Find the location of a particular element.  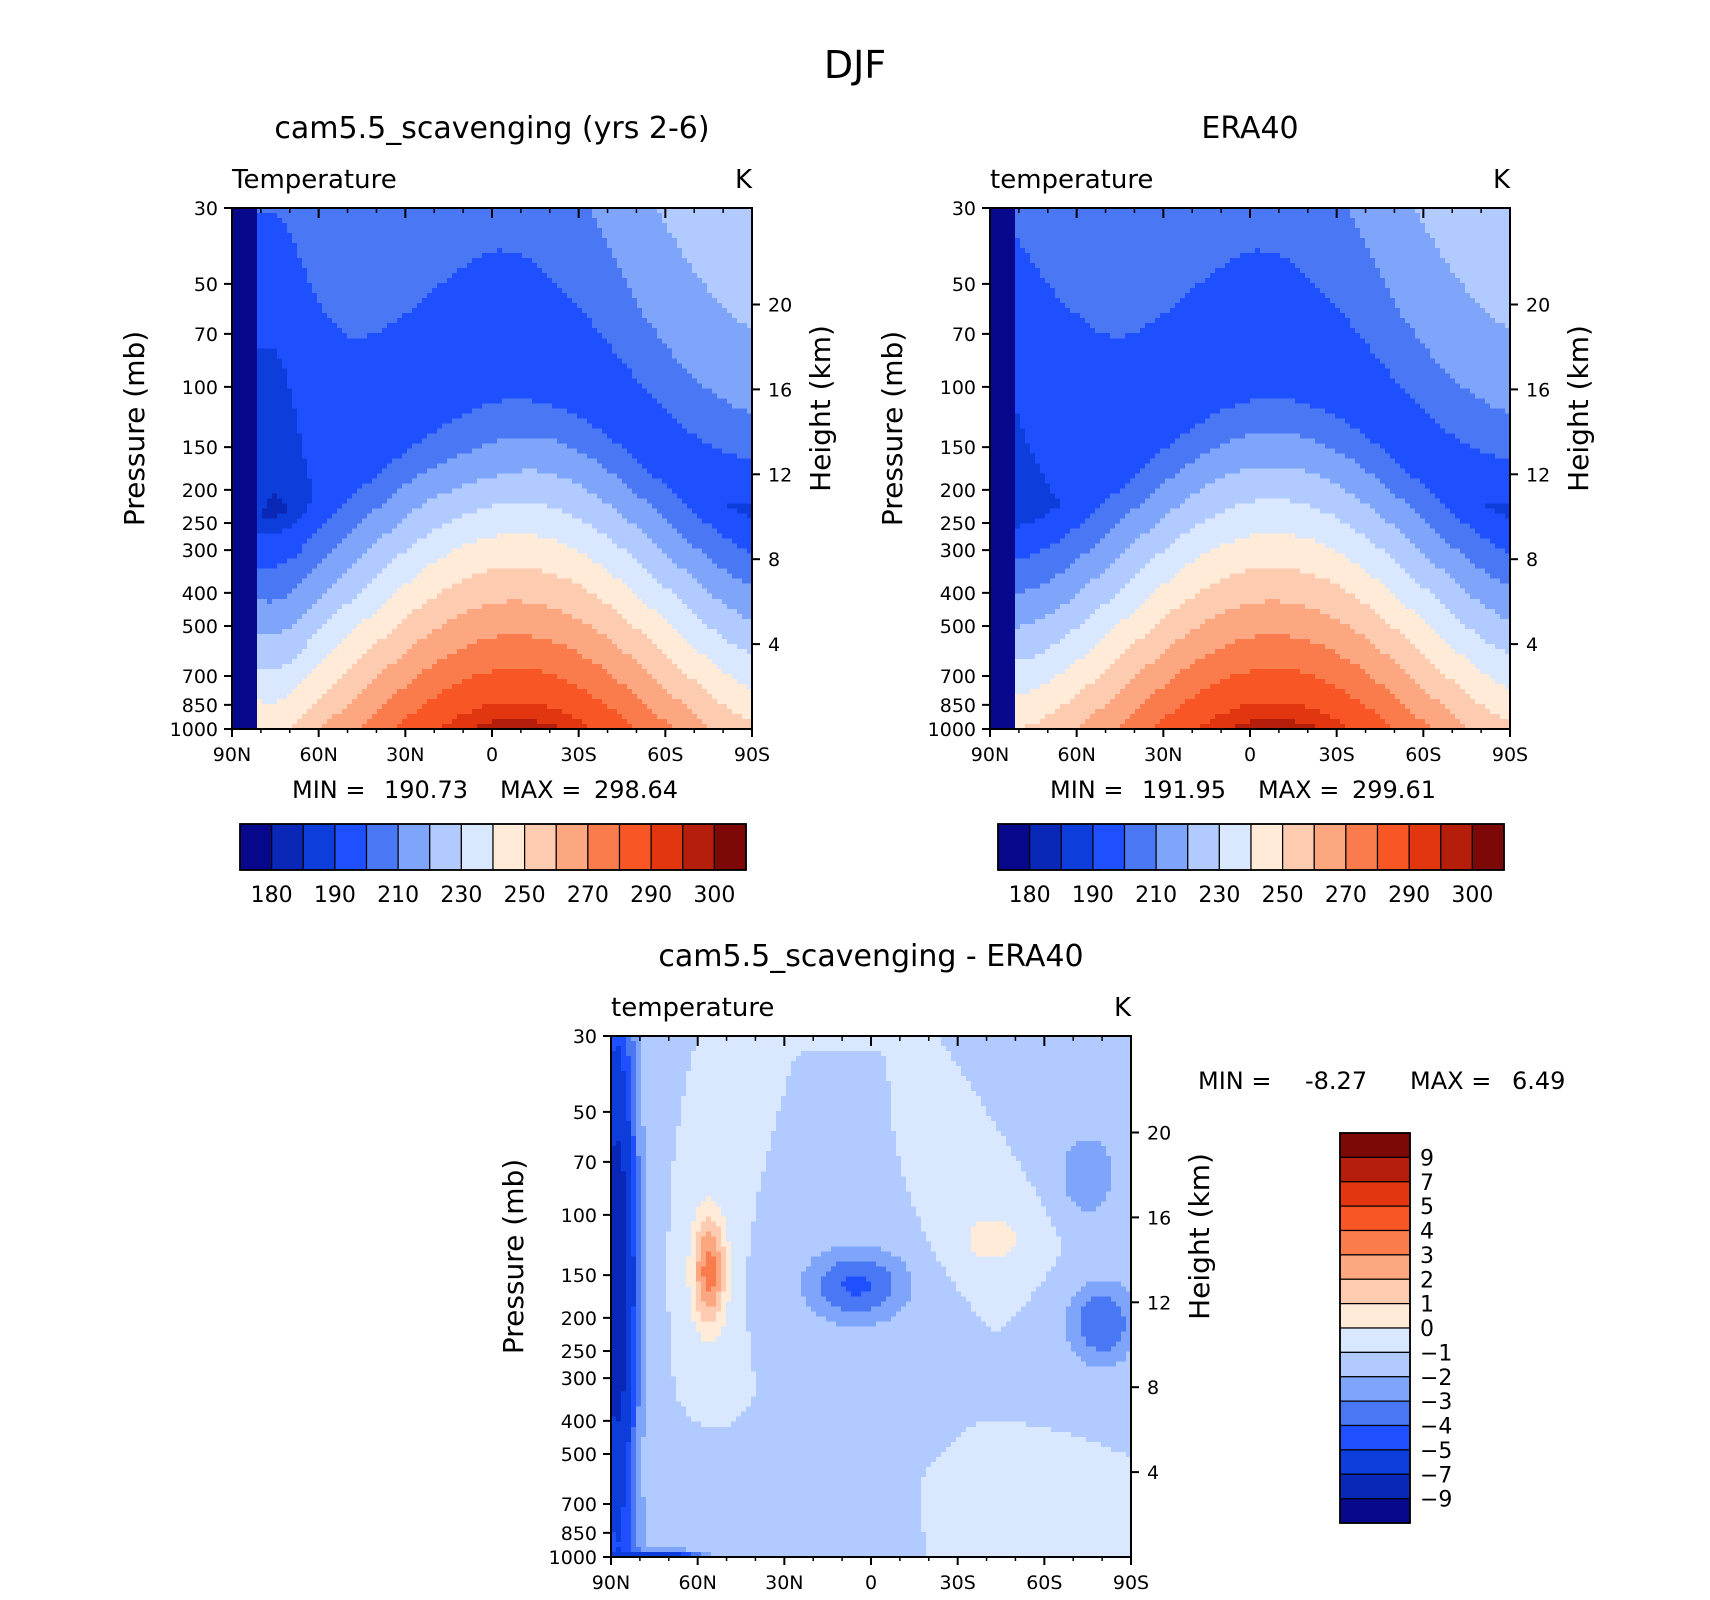

colorbar-label: 2 is located at coordinates (1427, 1280).